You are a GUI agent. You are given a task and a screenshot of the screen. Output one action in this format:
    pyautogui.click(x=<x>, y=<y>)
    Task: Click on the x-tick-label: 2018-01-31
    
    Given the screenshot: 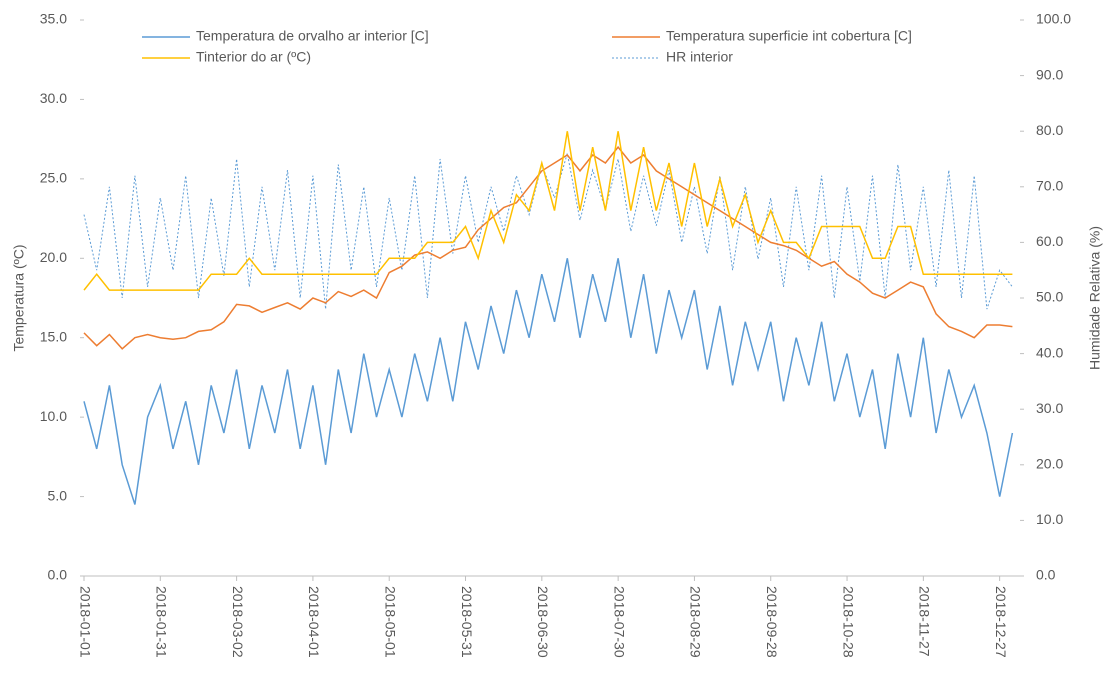 What is the action you would take?
    pyautogui.click(x=162, y=622)
    